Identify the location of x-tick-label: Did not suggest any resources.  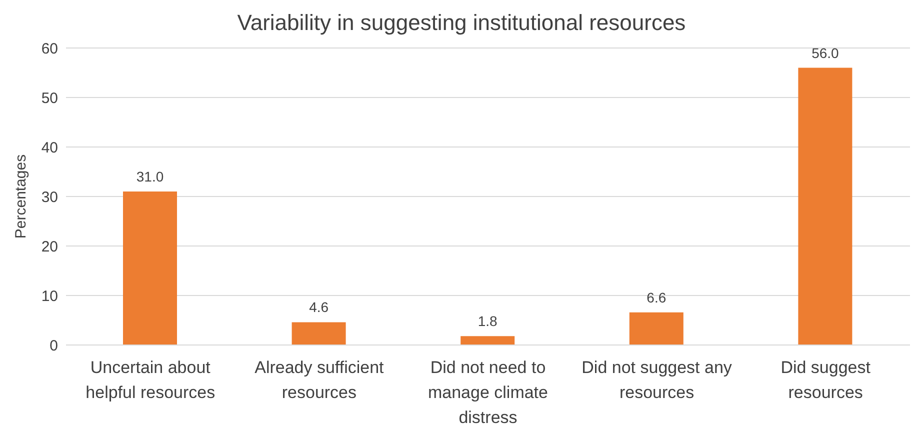
(657, 380).